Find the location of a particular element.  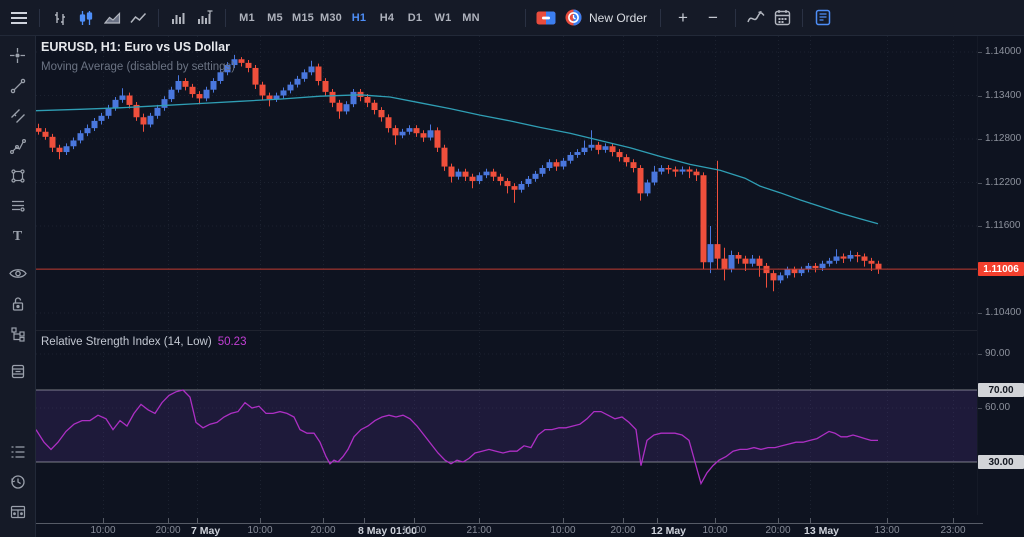

visibility-tool is located at coordinates (18, 275).